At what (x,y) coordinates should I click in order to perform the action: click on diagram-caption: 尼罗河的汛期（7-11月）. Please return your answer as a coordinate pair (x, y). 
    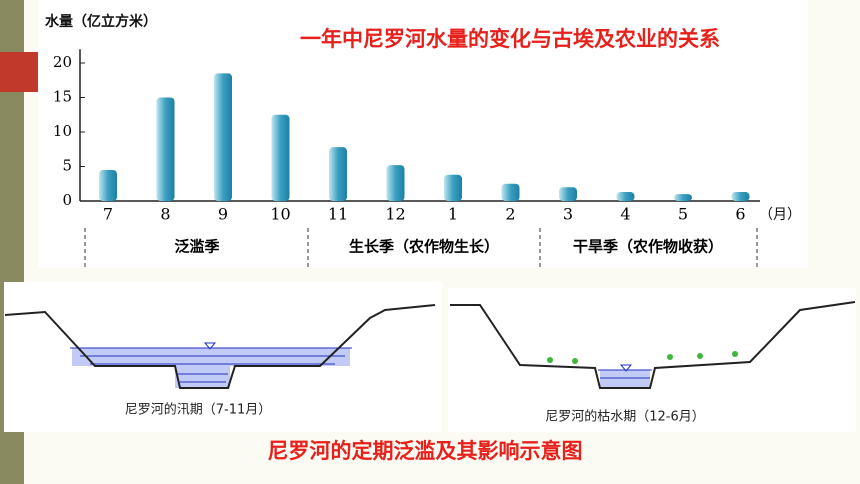
    Looking at the image, I should click on (198, 410).